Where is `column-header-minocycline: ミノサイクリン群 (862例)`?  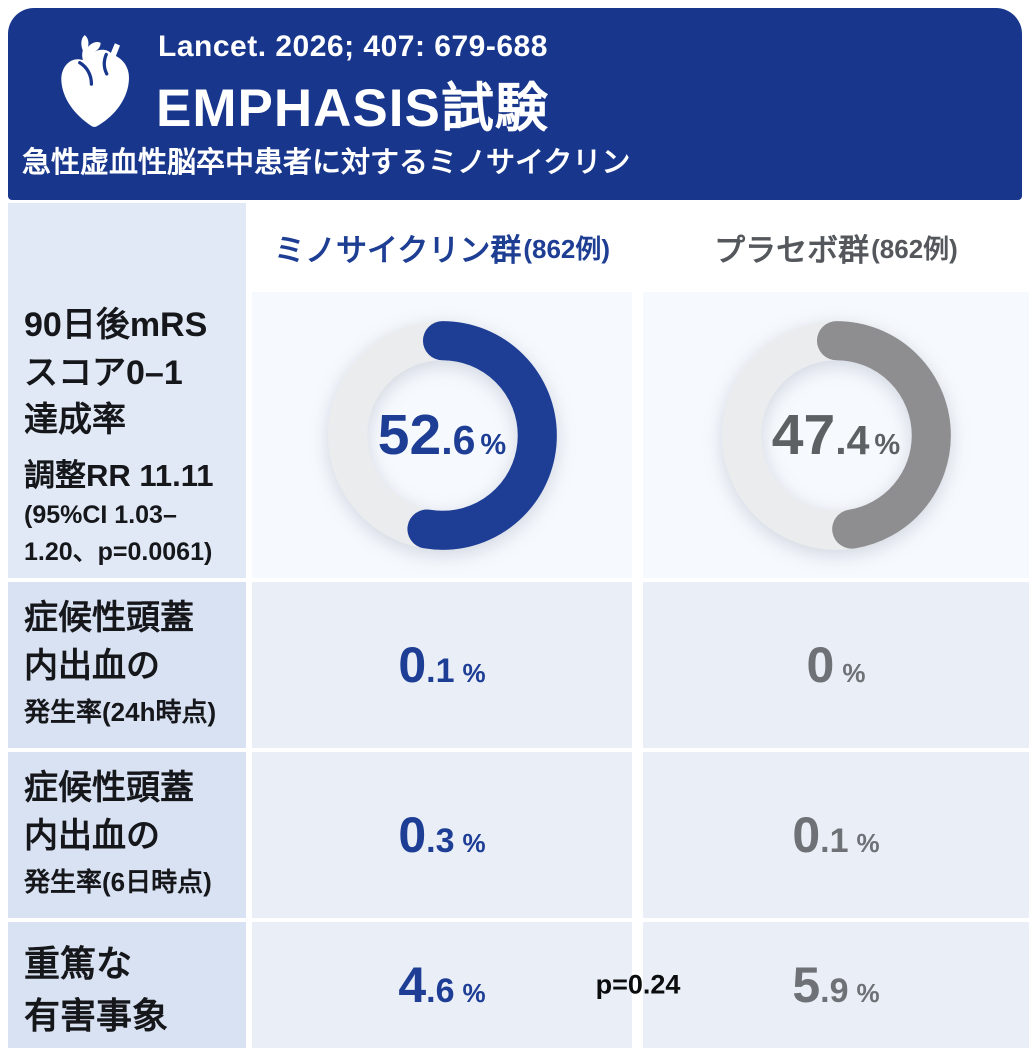
column-header-minocycline: ミノサイクリン群 (862例) is located at coordinates (442, 247).